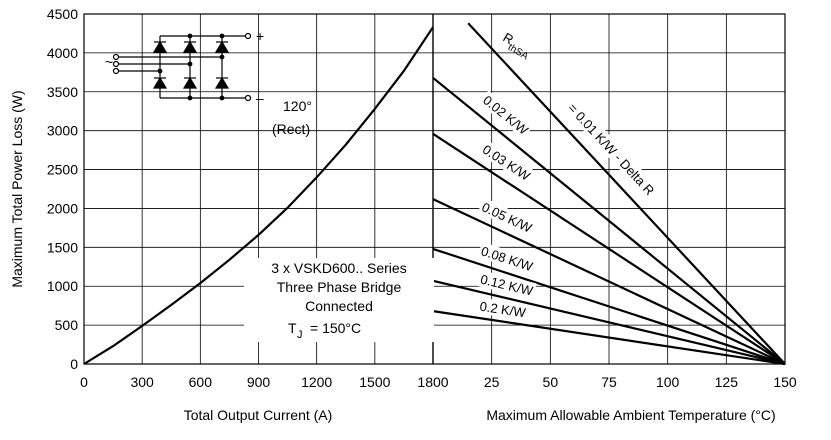 This screenshot has width=831, height=440. I want to click on y-tick-label: 0, so click(74, 364).